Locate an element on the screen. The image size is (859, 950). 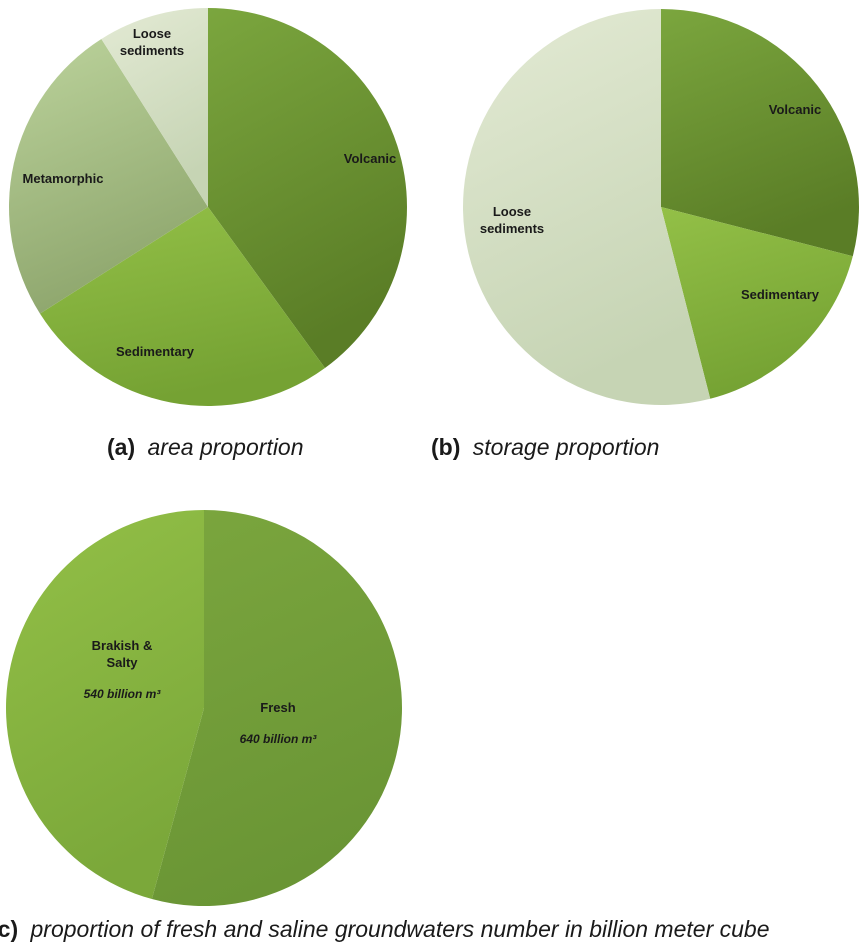
pie-slice-fresh is located at coordinates (276, 708).